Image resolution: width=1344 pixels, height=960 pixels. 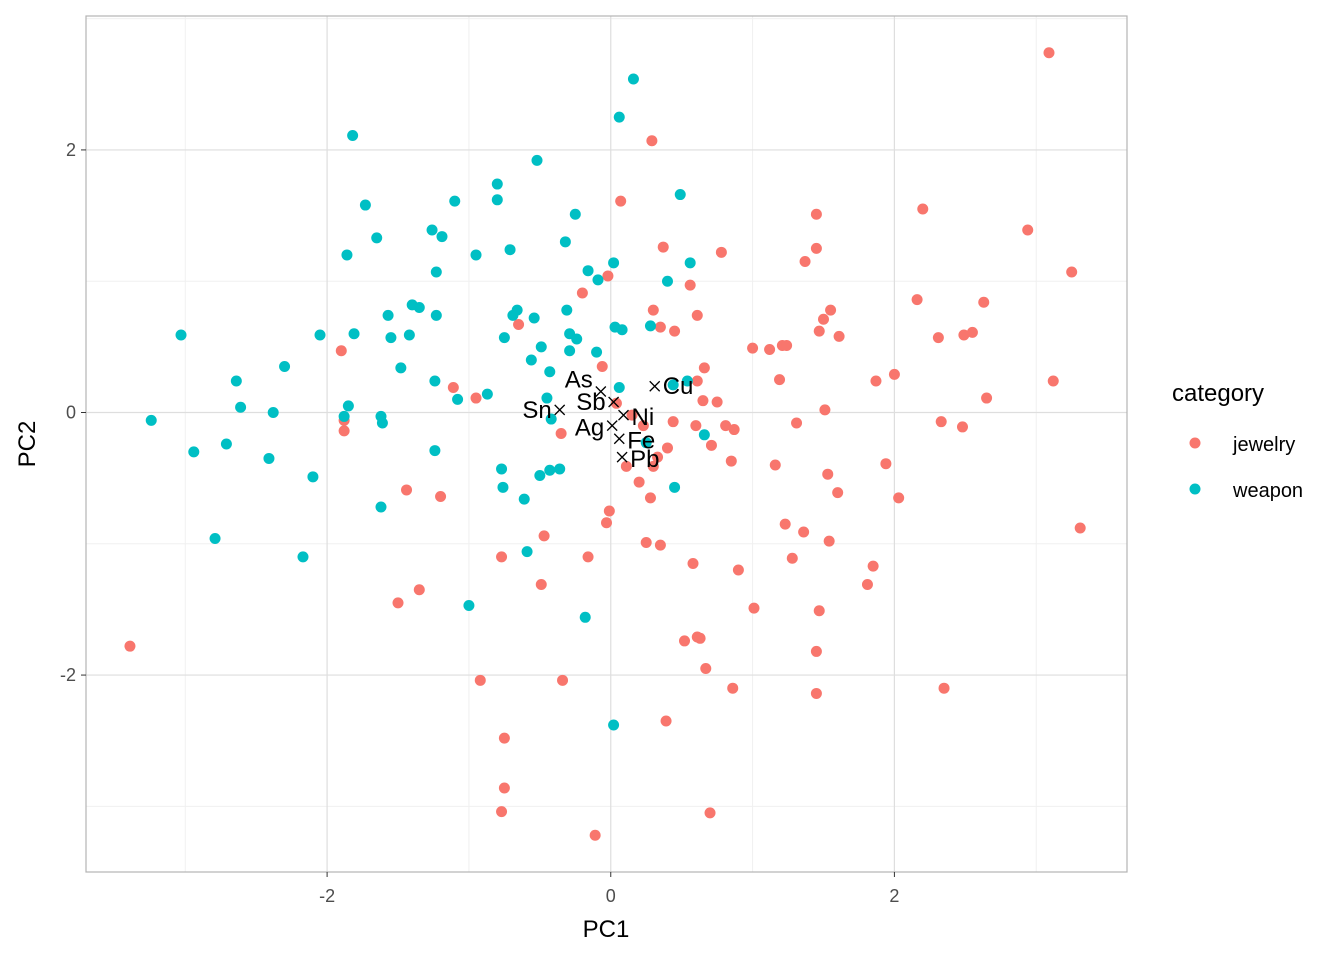 I want to click on y-axis-title: PC2, so click(x=27, y=444).